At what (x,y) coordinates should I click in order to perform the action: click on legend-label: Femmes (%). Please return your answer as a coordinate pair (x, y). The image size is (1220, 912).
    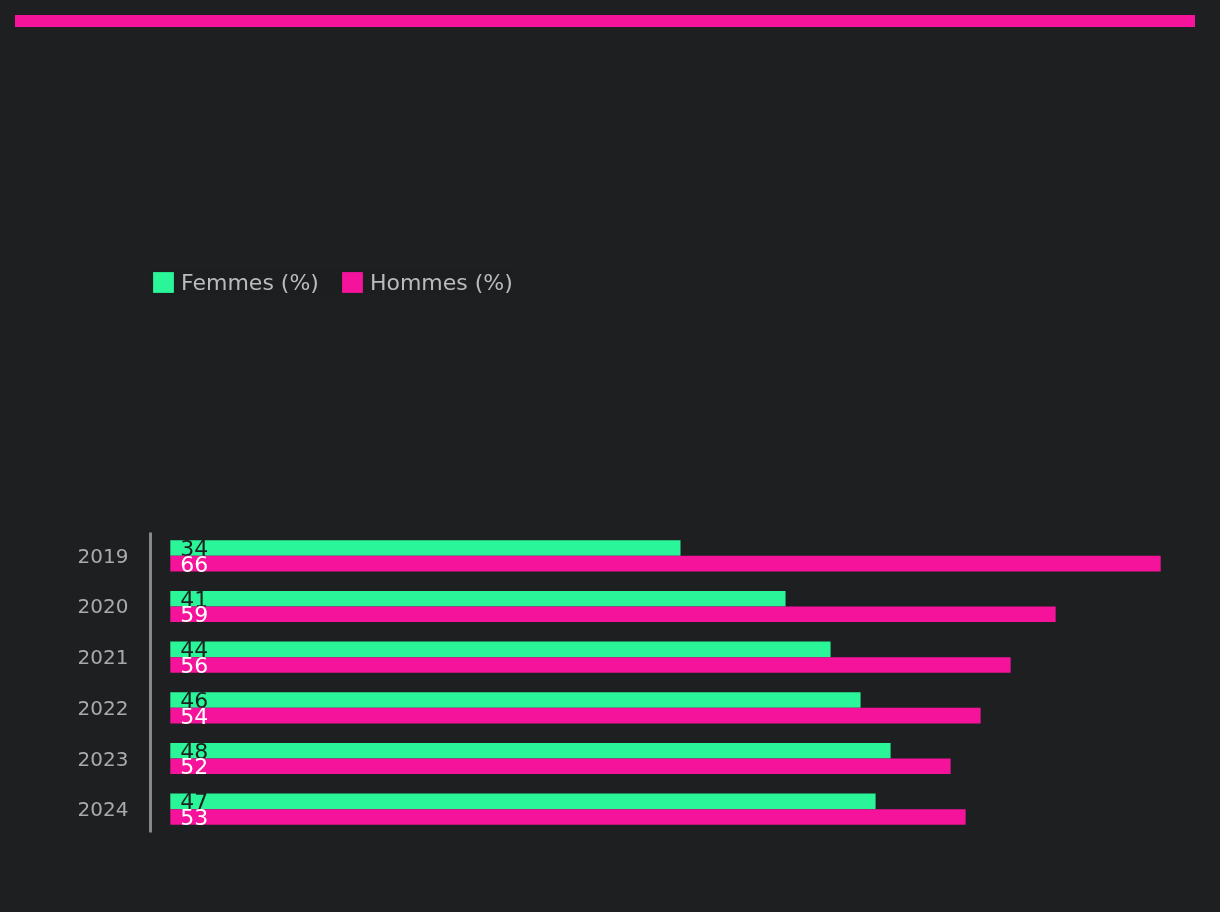
    Looking at the image, I should click on (250, 282).